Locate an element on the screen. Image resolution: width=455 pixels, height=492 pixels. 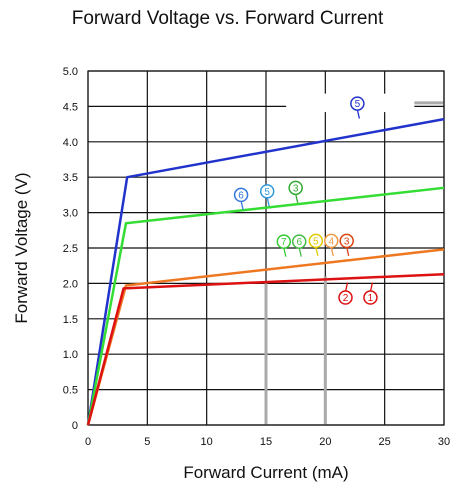
annotation-badge: 7 is located at coordinates (284, 245).